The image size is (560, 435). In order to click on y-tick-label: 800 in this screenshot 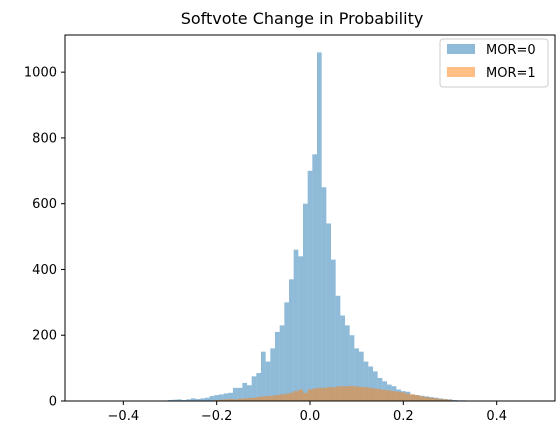, I will do `click(44, 138)`.